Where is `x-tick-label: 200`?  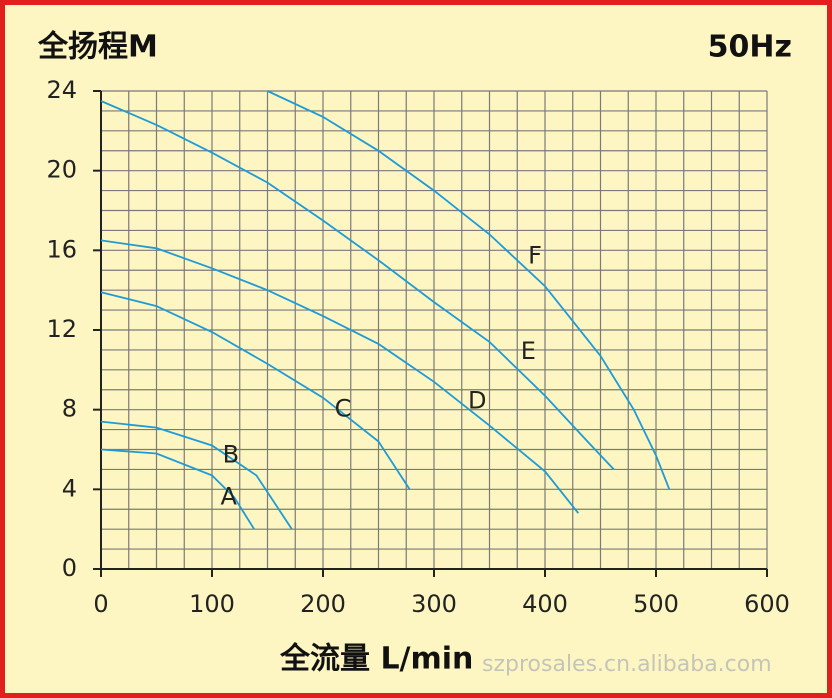
x-tick-label: 200 is located at coordinates (323, 604).